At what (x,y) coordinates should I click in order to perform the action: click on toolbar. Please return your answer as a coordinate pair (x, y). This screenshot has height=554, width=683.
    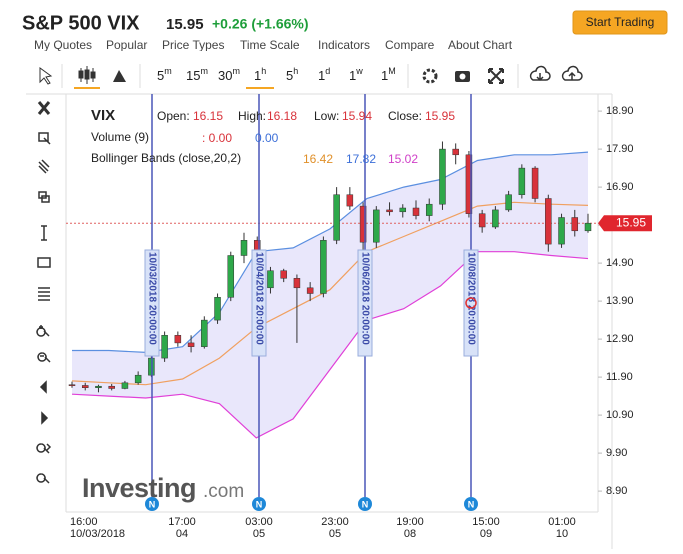
    Looking at the image, I should click on (319, 75).